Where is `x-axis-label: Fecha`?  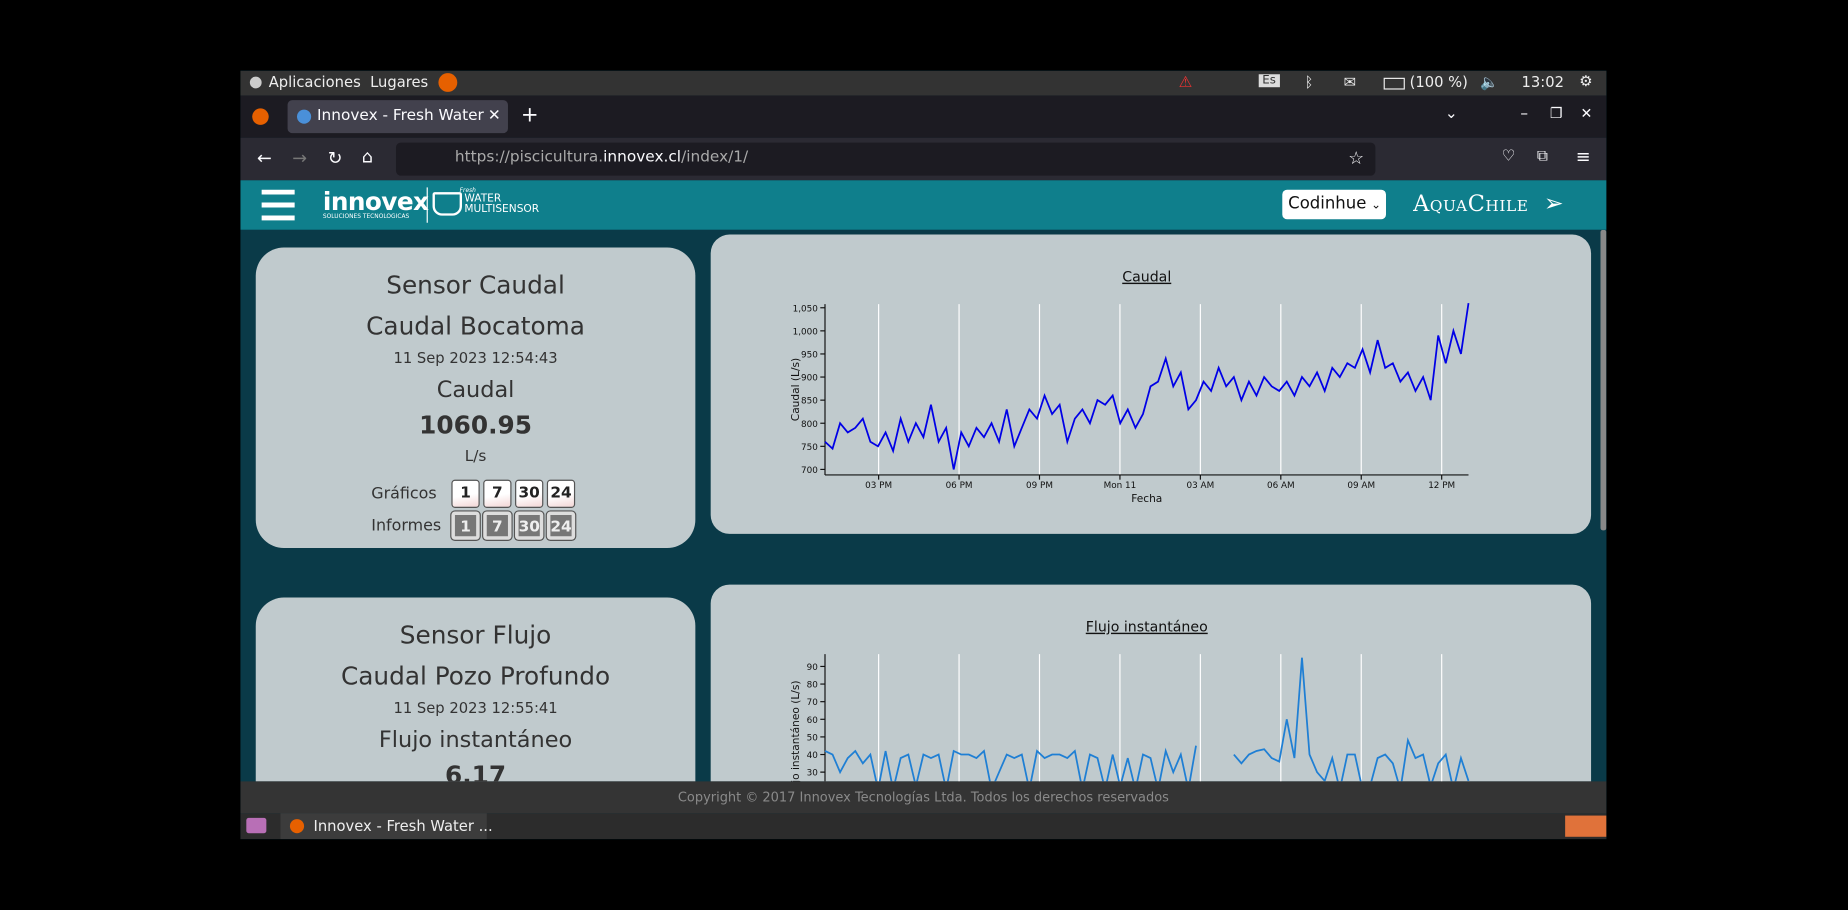 x-axis-label: Fecha is located at coordinates (1146, 499).